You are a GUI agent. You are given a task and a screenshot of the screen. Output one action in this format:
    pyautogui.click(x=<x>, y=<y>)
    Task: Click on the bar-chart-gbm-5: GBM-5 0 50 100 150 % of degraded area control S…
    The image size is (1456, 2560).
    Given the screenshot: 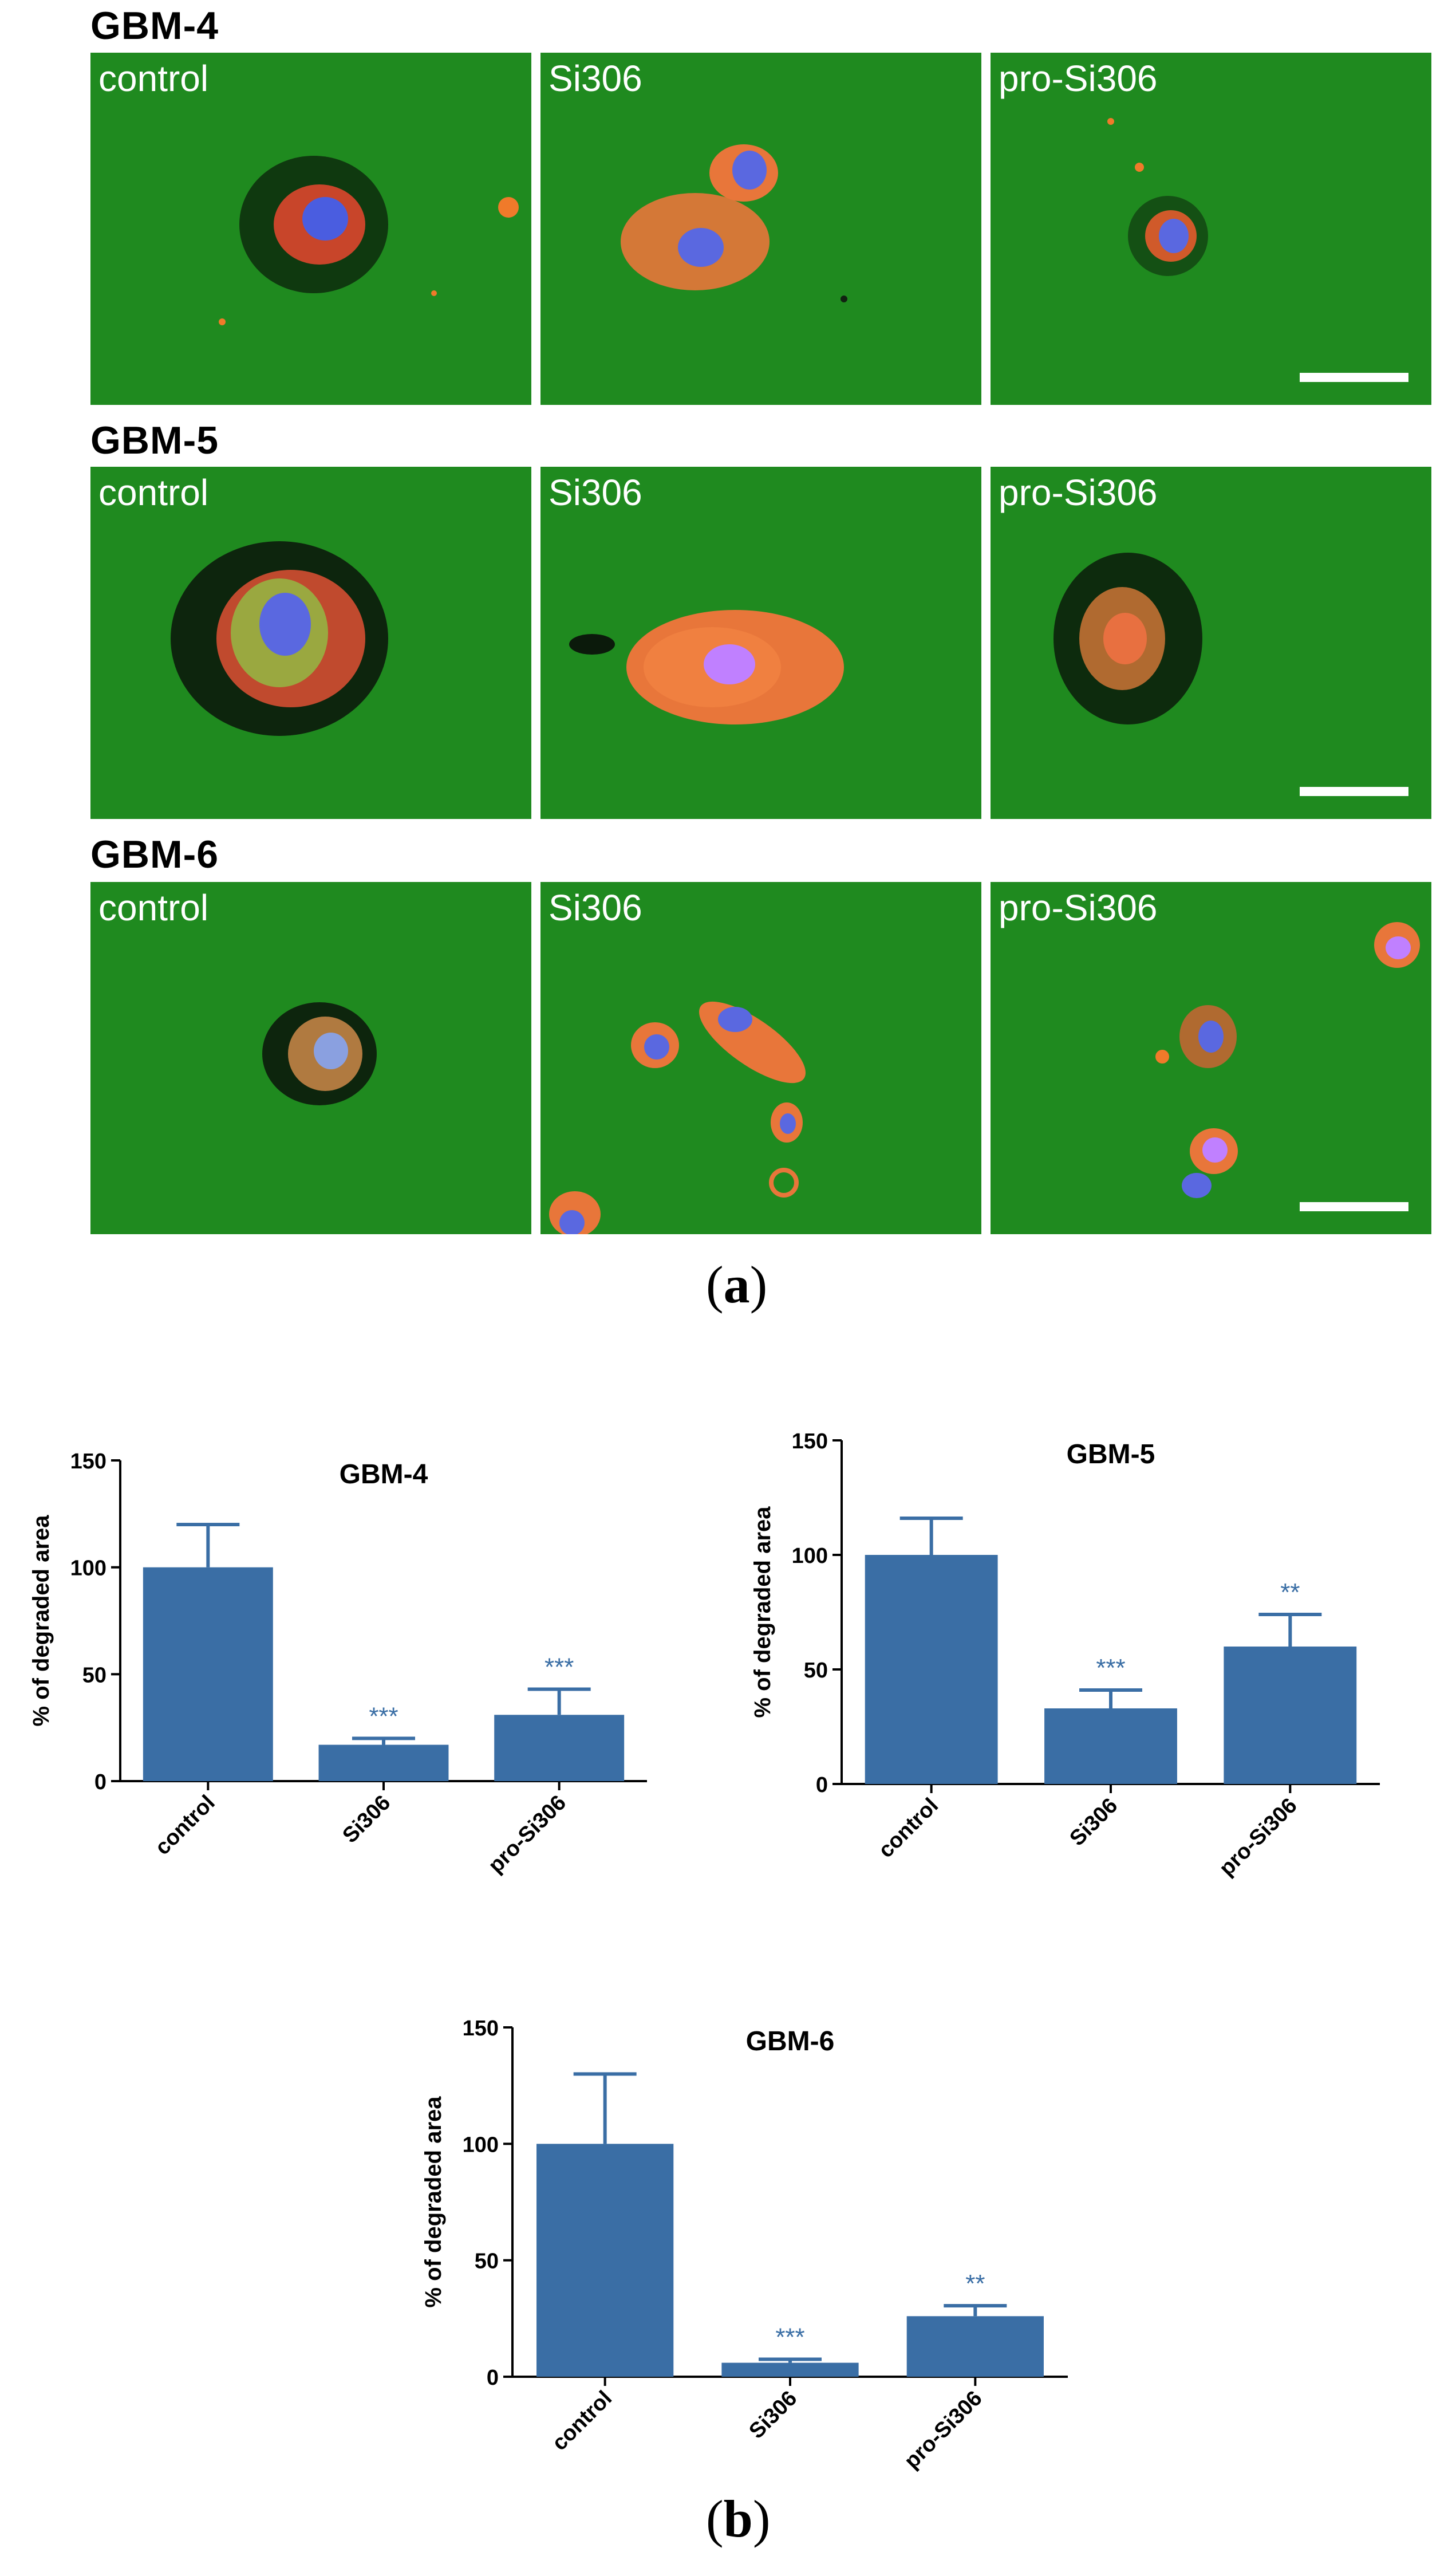 What is the action you would take?
    pyautogui.click(x=1082, y=1626)
    